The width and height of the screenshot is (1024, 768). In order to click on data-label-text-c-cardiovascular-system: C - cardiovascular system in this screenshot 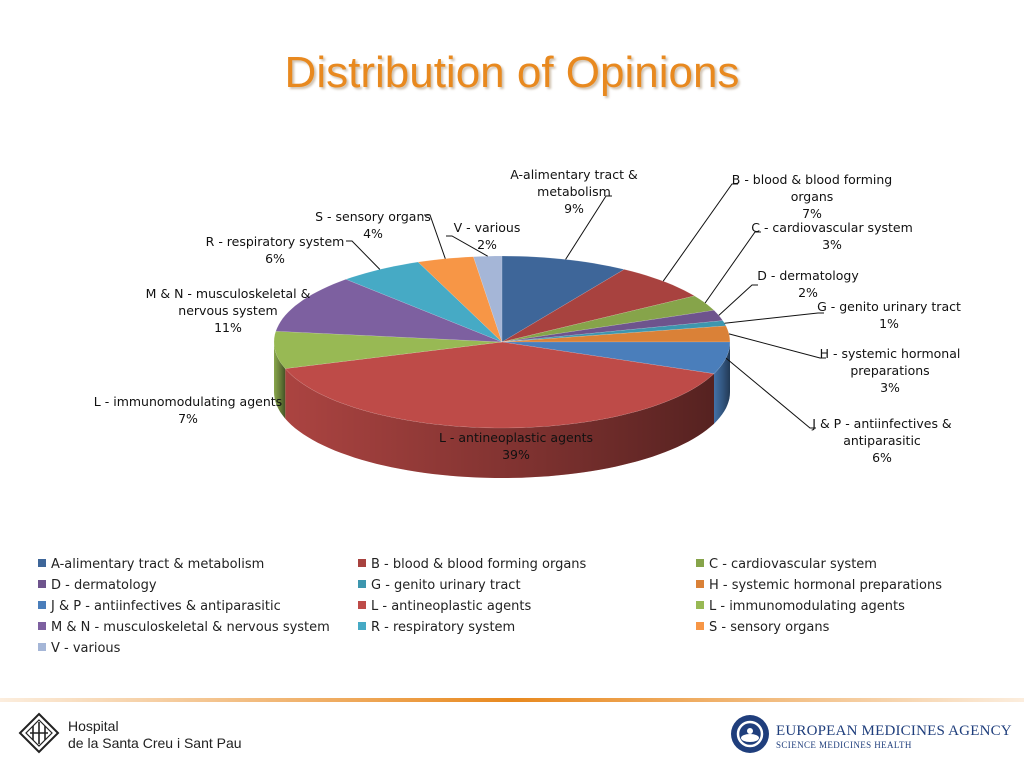, I will do `click(832, 227)`.